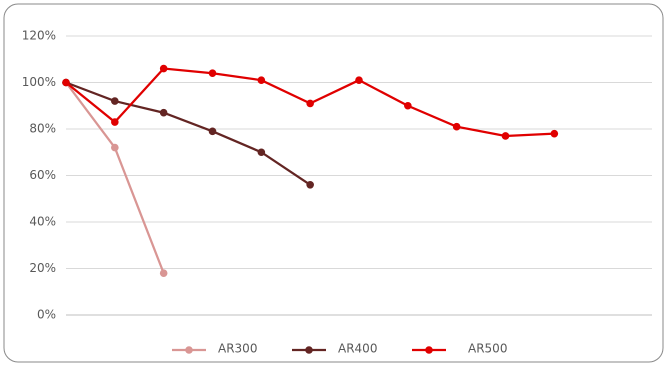 Image resolution: width=667 pixels, height=366 pixels. I want to click on y-tick-label: 20%, so click(42, 268).